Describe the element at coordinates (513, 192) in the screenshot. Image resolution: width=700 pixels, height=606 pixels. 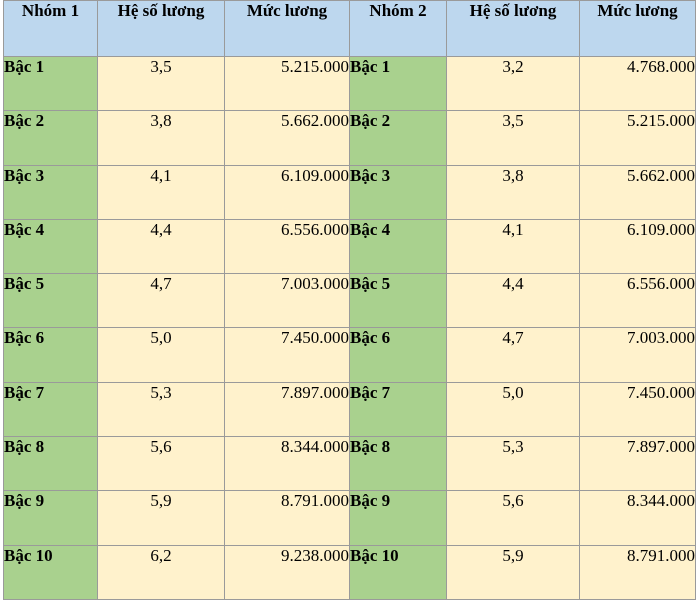
I see `group2-coefficient: 3,8` at that location.